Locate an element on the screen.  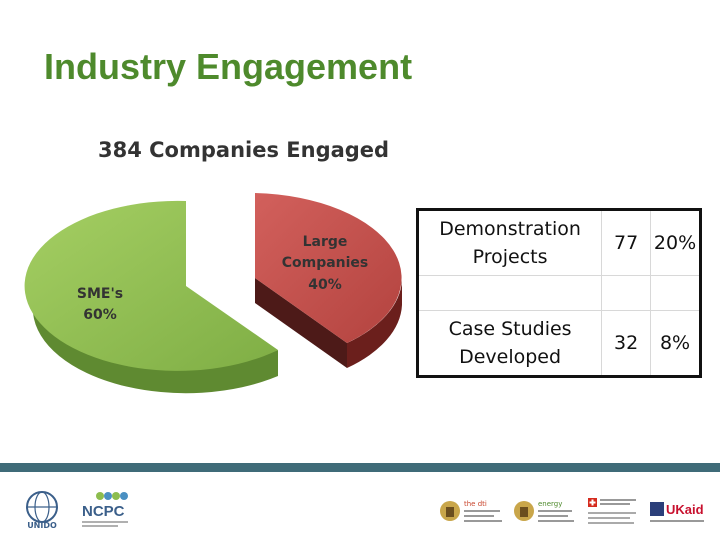
chart-title: 384 Companies Engaged is located at coordinates (244, 150).